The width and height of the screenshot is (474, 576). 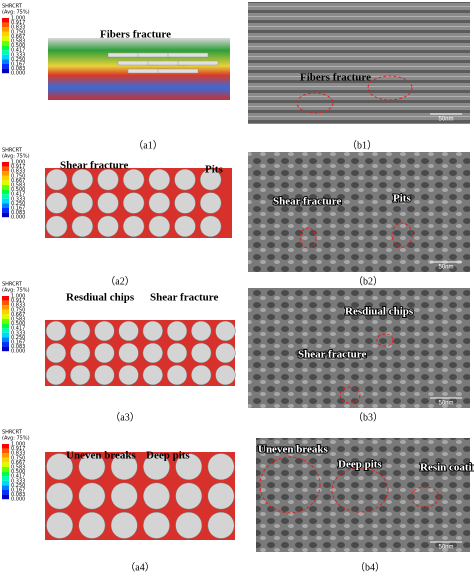 I want to click on legend-subtitle: (Avg: 75%), so click(x=16, y=157).